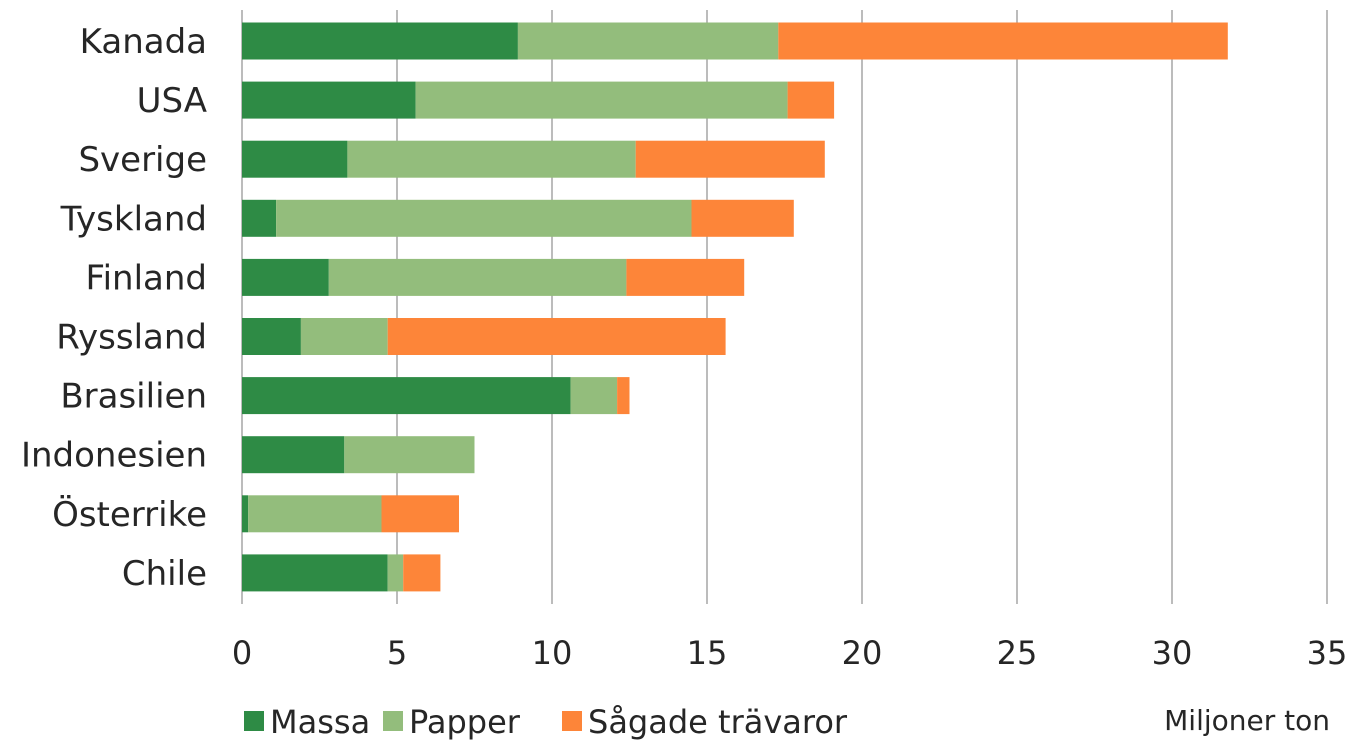 The width and height of the screenshot is (1360, 744). Describe the element at coordinates (143, 42) in the screenshot. I see `category-label: Kanada` at that location.